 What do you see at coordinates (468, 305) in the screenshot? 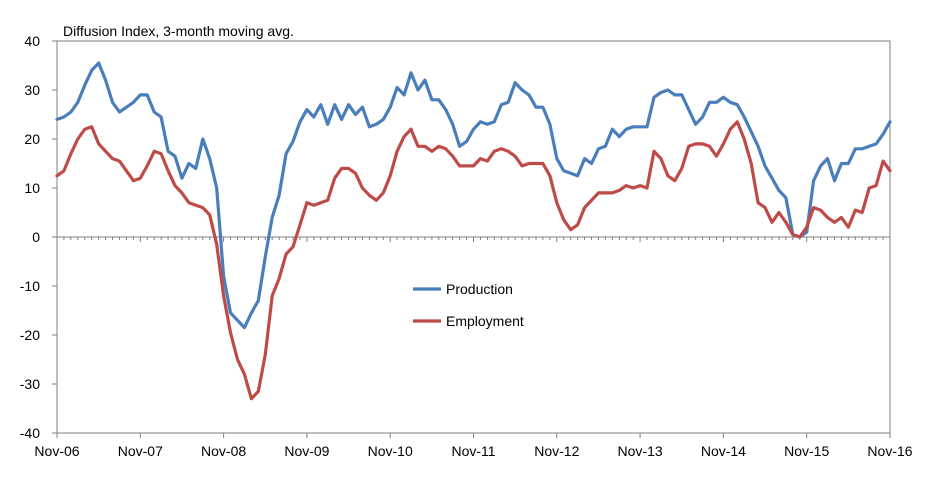
I see `legend: Production Employment` at bounding box center [468, 305].